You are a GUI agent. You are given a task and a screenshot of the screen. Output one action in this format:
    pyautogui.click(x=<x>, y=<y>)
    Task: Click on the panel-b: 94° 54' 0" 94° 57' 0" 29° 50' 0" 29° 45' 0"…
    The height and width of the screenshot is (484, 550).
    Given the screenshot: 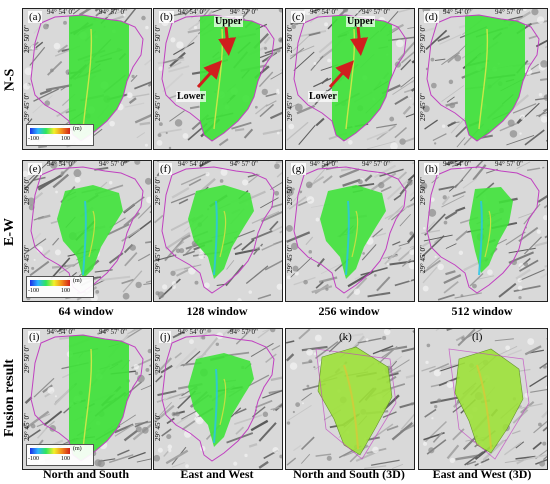 What is the action you would take?
    pyautogui.click(x=218, y=79)
    